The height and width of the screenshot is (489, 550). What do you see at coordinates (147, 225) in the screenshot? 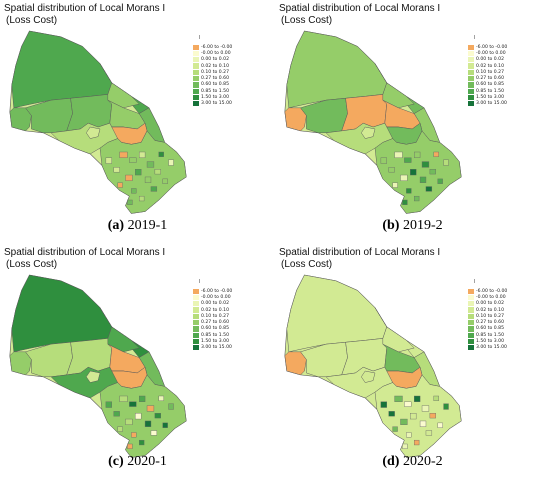
I see `caption-period: 2019-1` at bounding box center [147, 225].